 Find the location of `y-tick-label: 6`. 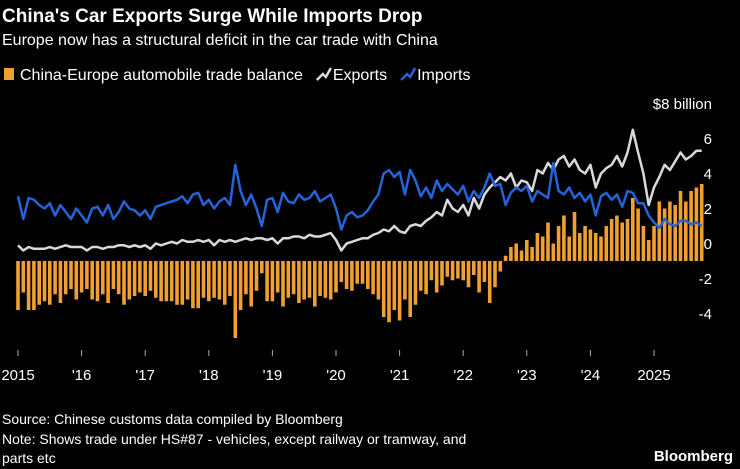

y-tick-label: 6 is located at coordinates (708, 139).